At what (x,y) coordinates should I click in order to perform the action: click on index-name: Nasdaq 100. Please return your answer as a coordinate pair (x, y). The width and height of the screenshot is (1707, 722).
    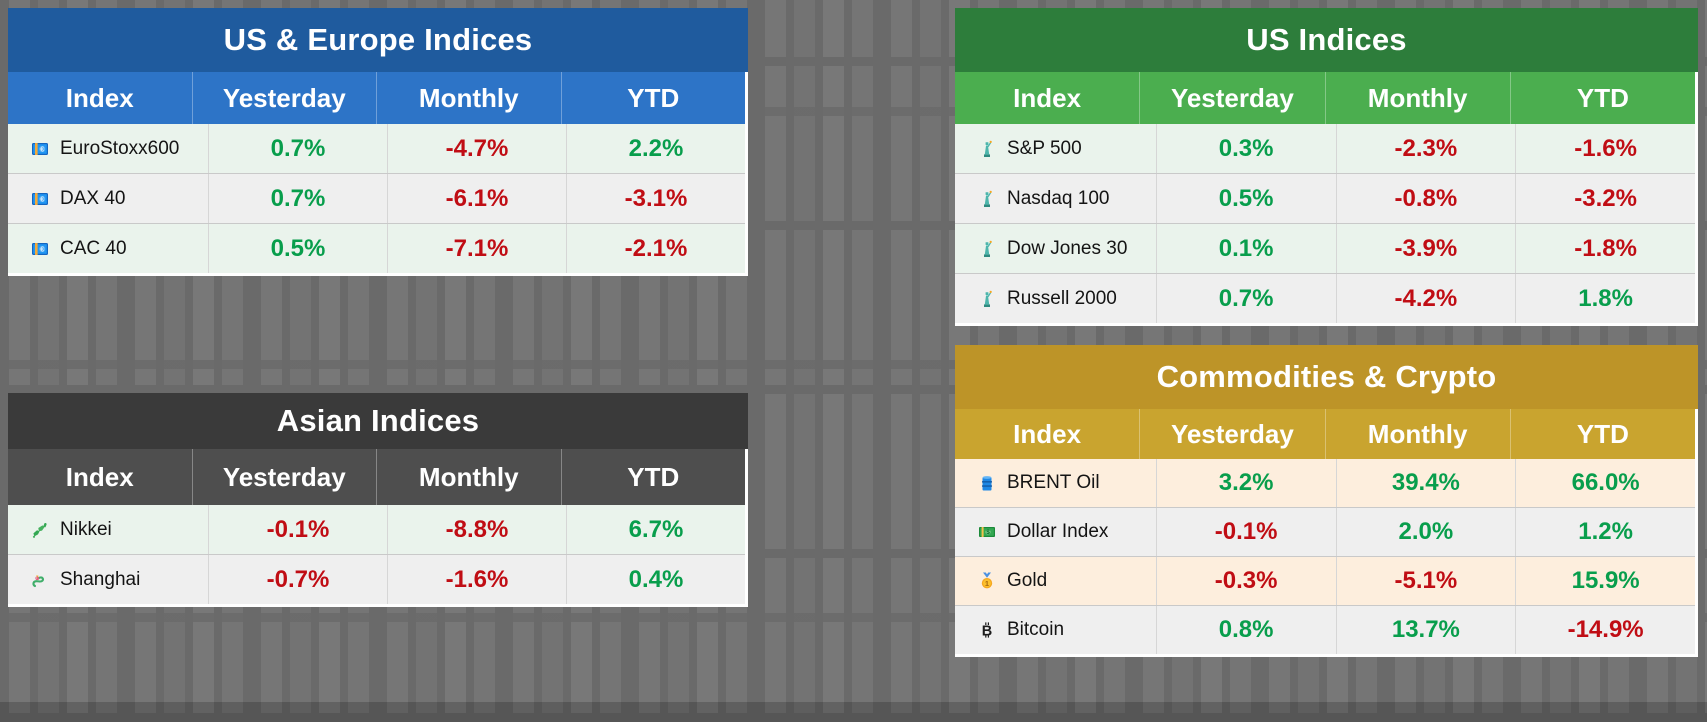
    Looking at the image, I should click on (1058, 198).